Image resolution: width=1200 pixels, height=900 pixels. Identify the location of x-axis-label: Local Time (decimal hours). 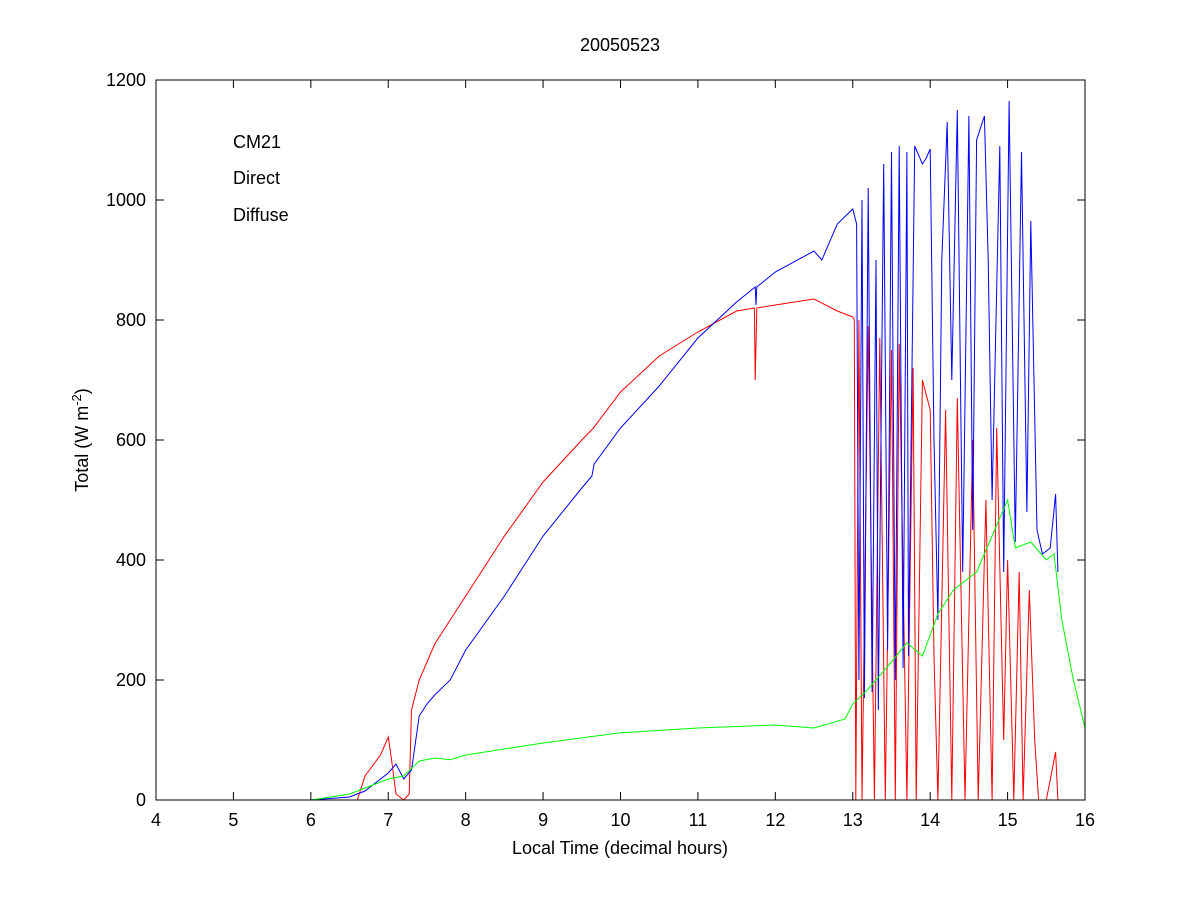
(620, 848).